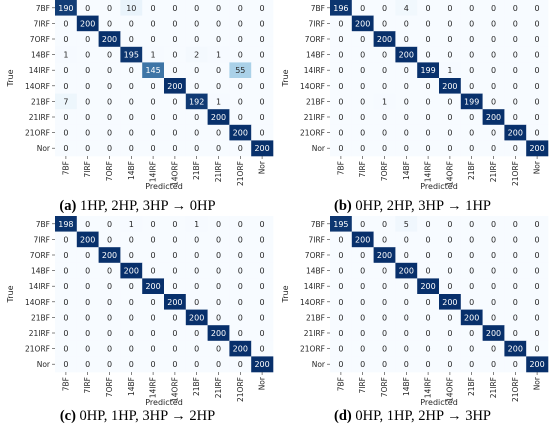 This screenshot has height=432, width=550. I want to click on caption-d-text: 0HP, 1HP, 2HP → 3HP, so click(423, 416).